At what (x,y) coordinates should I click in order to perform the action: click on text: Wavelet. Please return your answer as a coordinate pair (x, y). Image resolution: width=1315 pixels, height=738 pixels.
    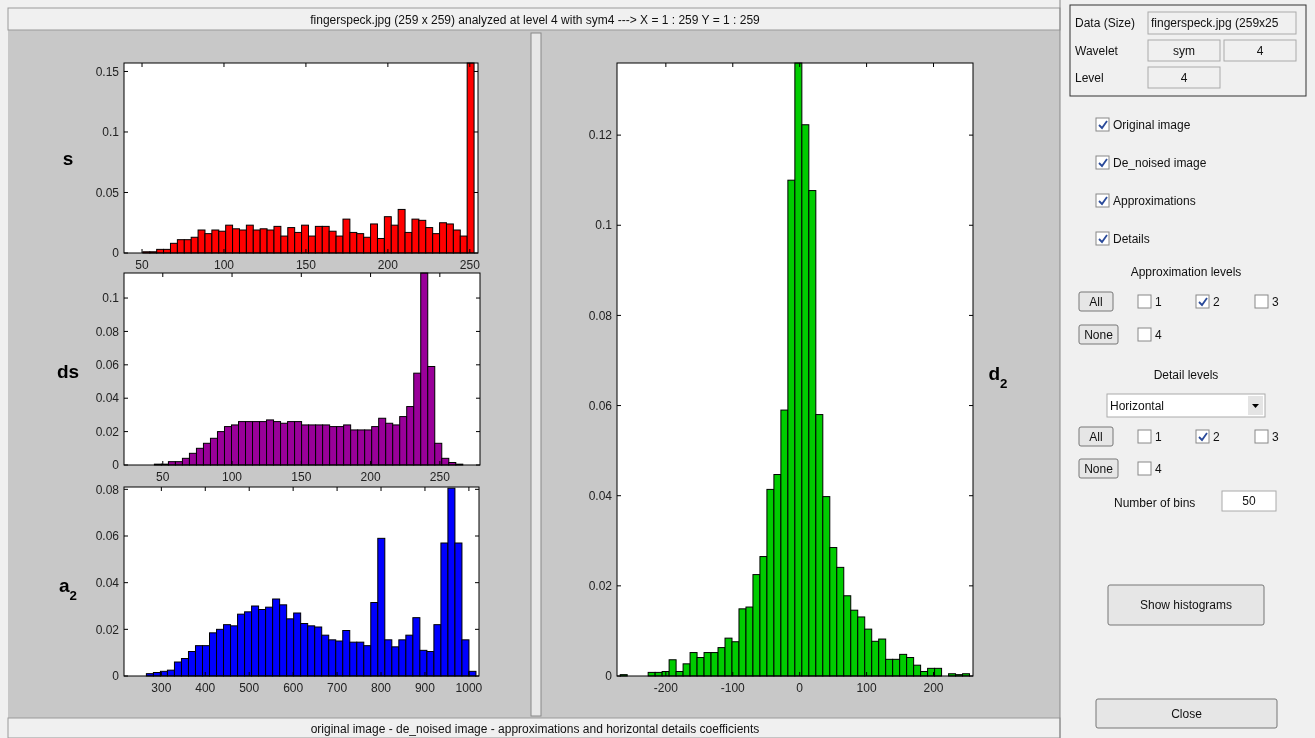
    Looking at the image, I should click on (1097, 51).